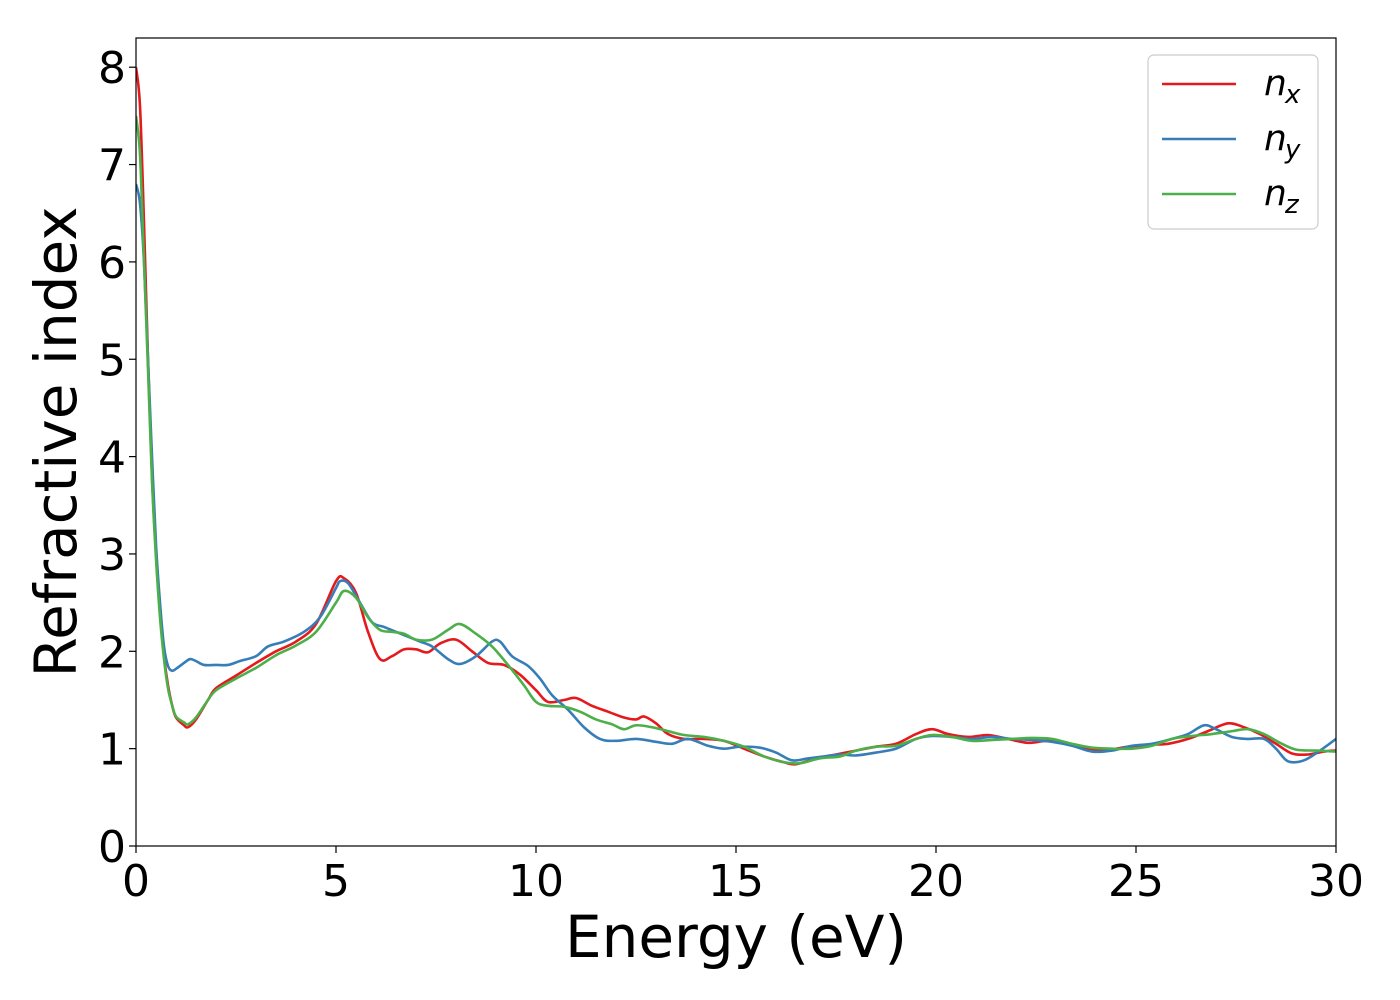 The image size is (1400, 1000). I want to click on y-tick-label: 1, so click(112, 750).